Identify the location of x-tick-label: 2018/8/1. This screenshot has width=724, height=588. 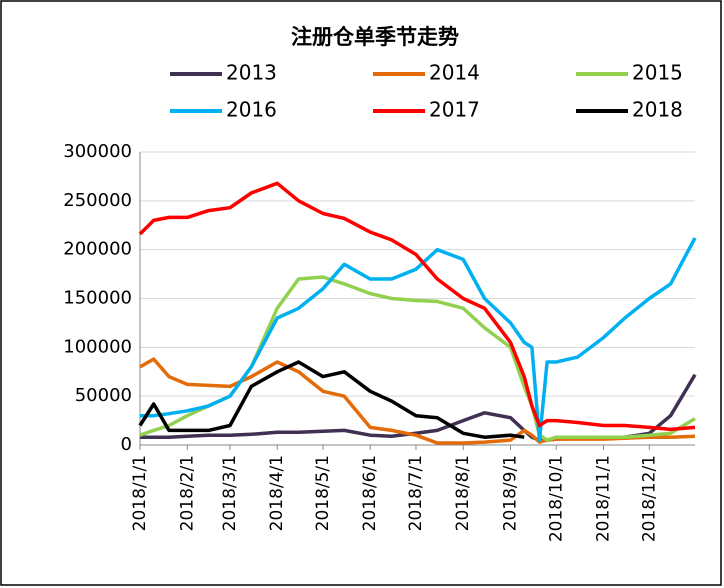
(463, 493).